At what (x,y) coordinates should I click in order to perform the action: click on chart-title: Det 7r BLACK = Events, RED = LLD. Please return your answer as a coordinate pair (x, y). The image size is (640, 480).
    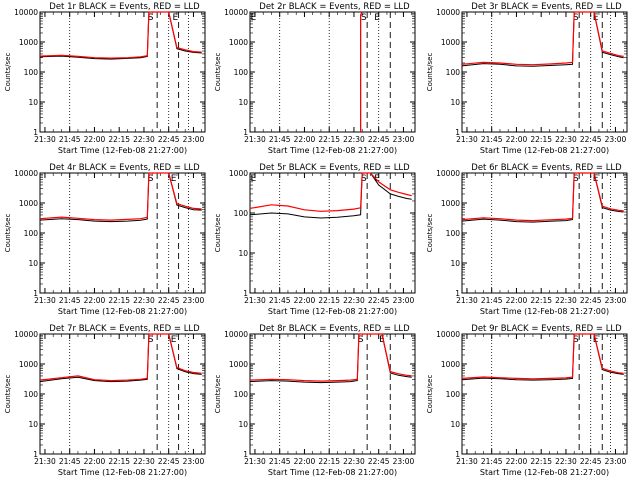
    Looking at the image, I should click on (124, 329).